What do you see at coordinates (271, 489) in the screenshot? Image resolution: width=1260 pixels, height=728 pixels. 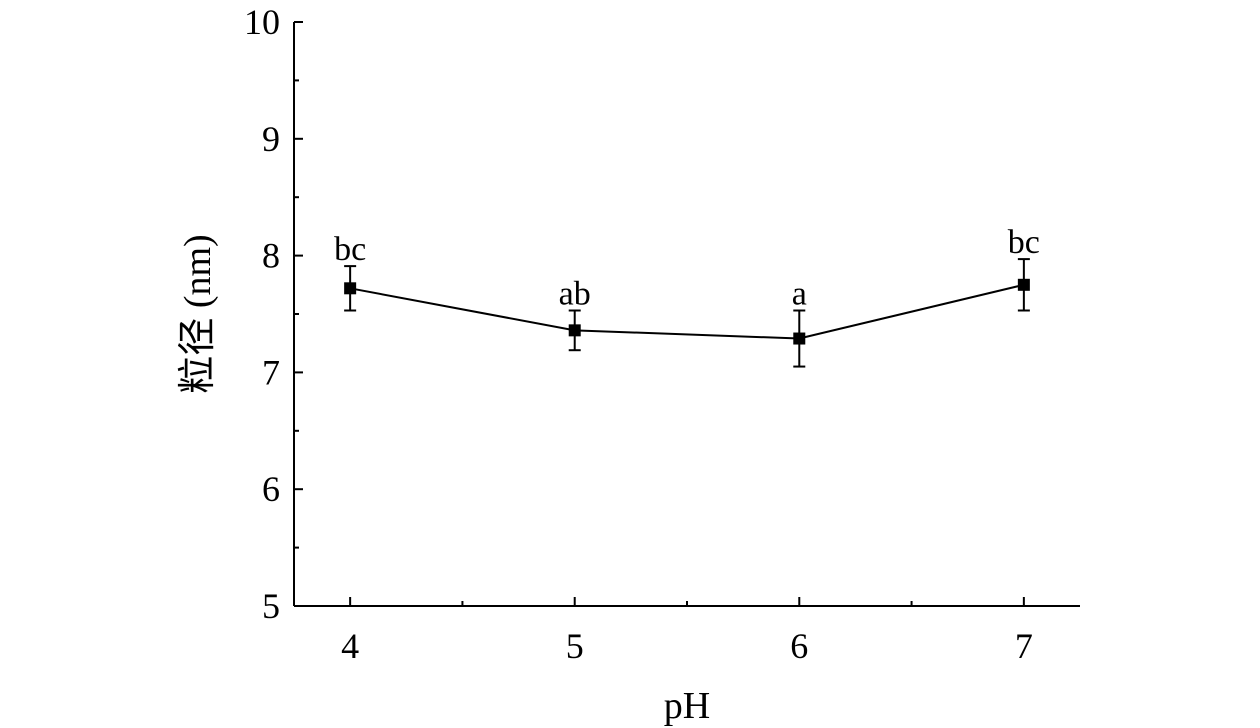 I see `y-tick-label: 6` at bounding box center [271, 489].